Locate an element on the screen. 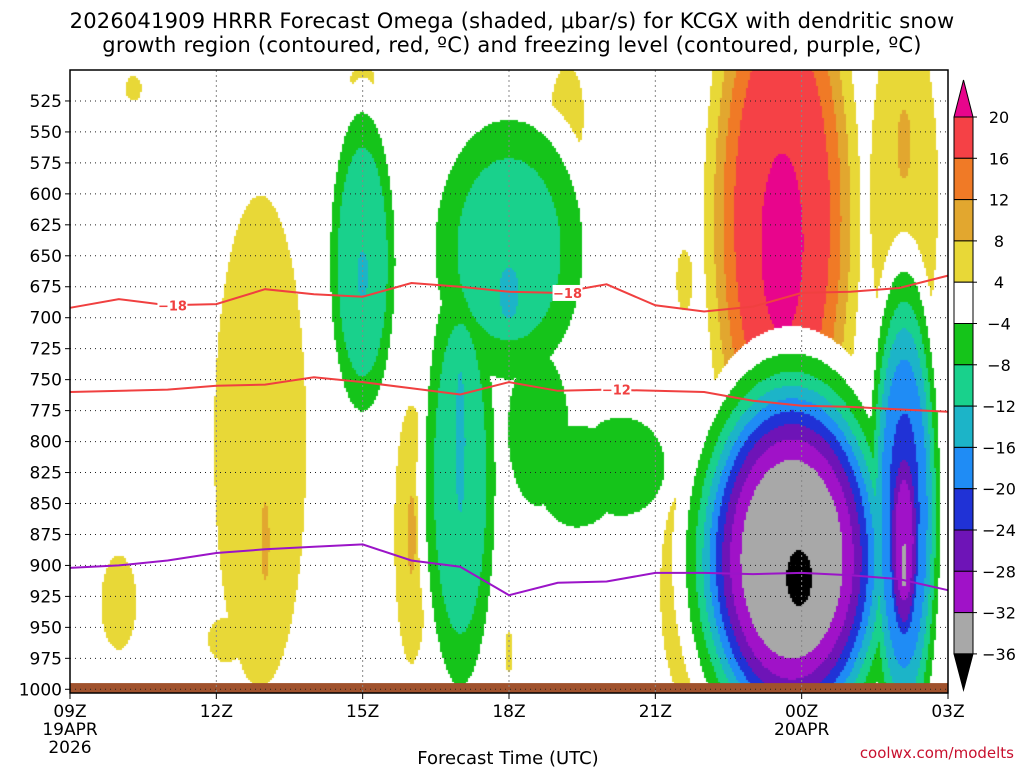 This screenshot has width=1024, height=768. y-tick-label: 1000 is located at coordinates (40, 690).